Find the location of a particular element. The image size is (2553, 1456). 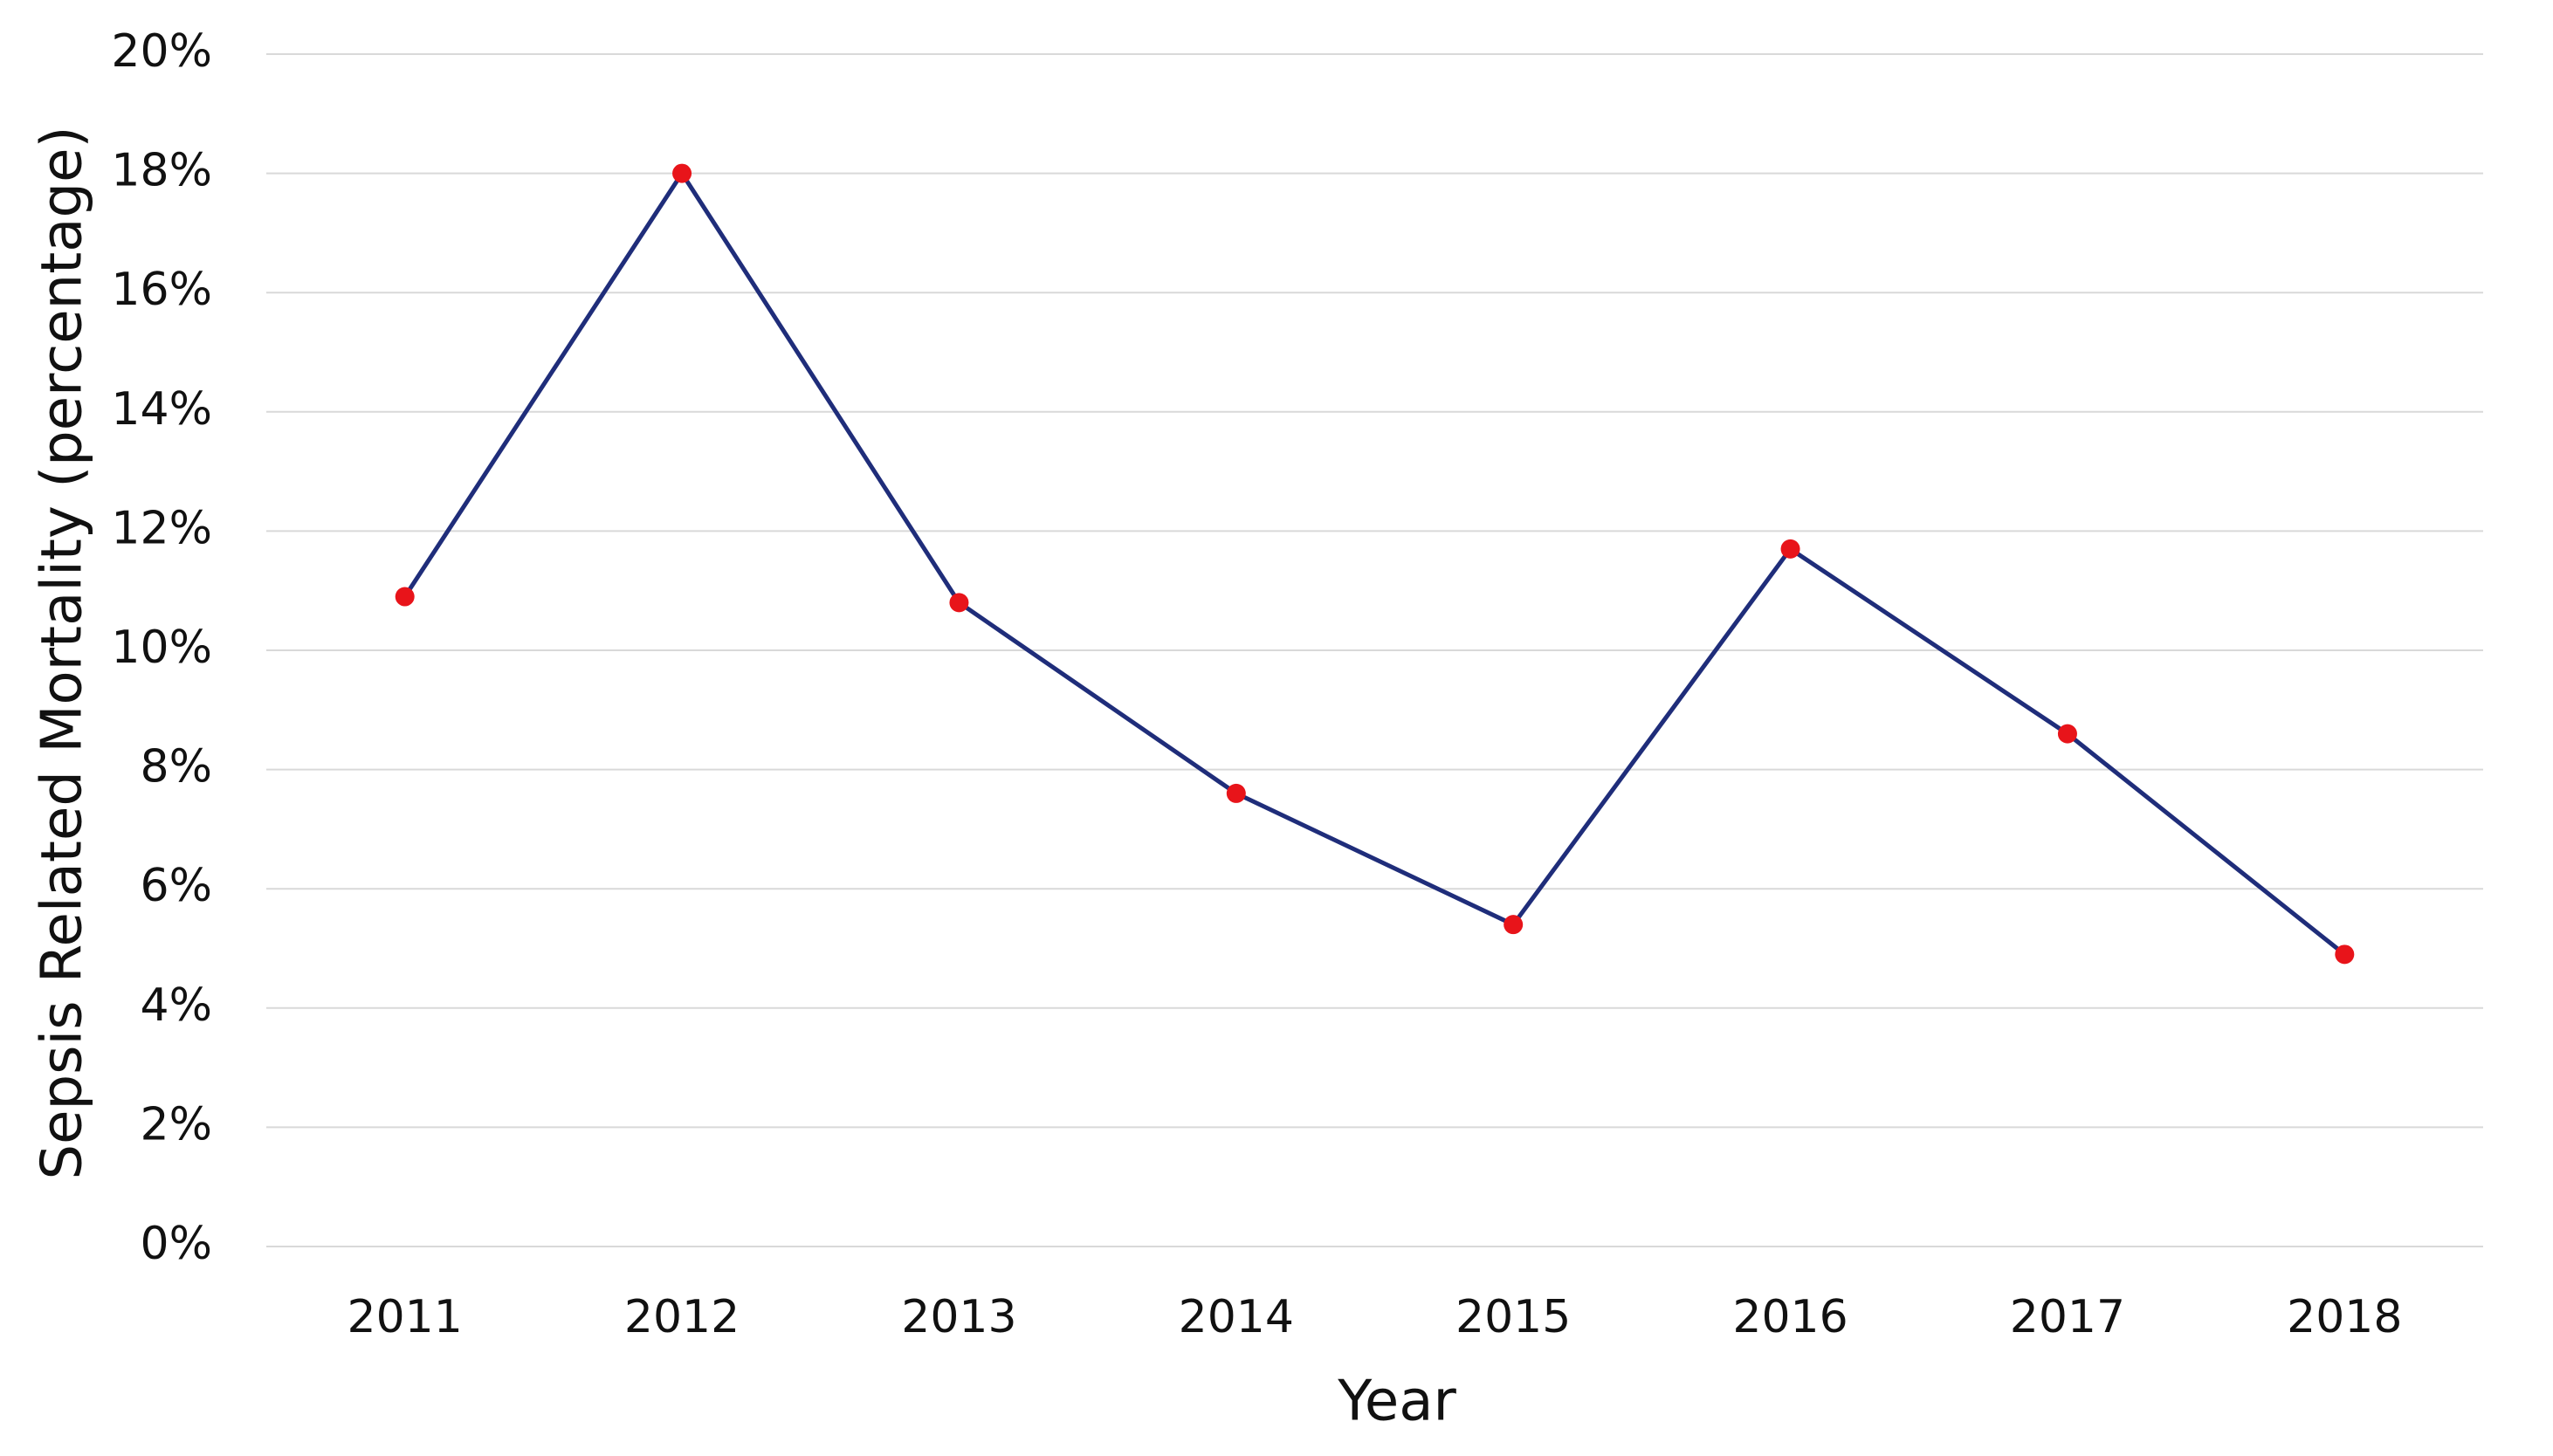

y-tick-label: 10% is located at coordinates (161, 648).